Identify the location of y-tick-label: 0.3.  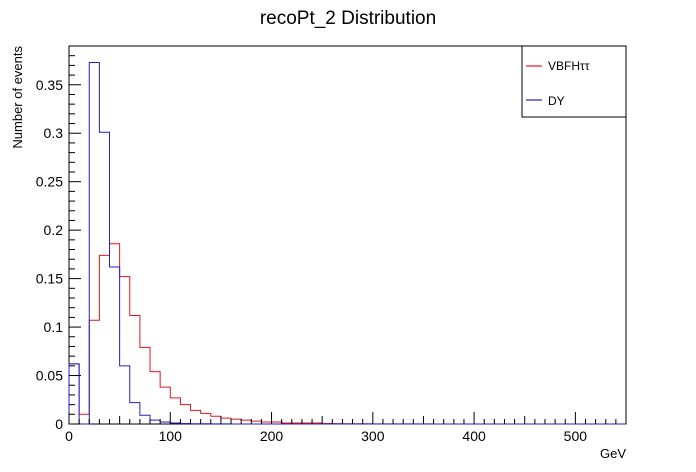
(54, 133).